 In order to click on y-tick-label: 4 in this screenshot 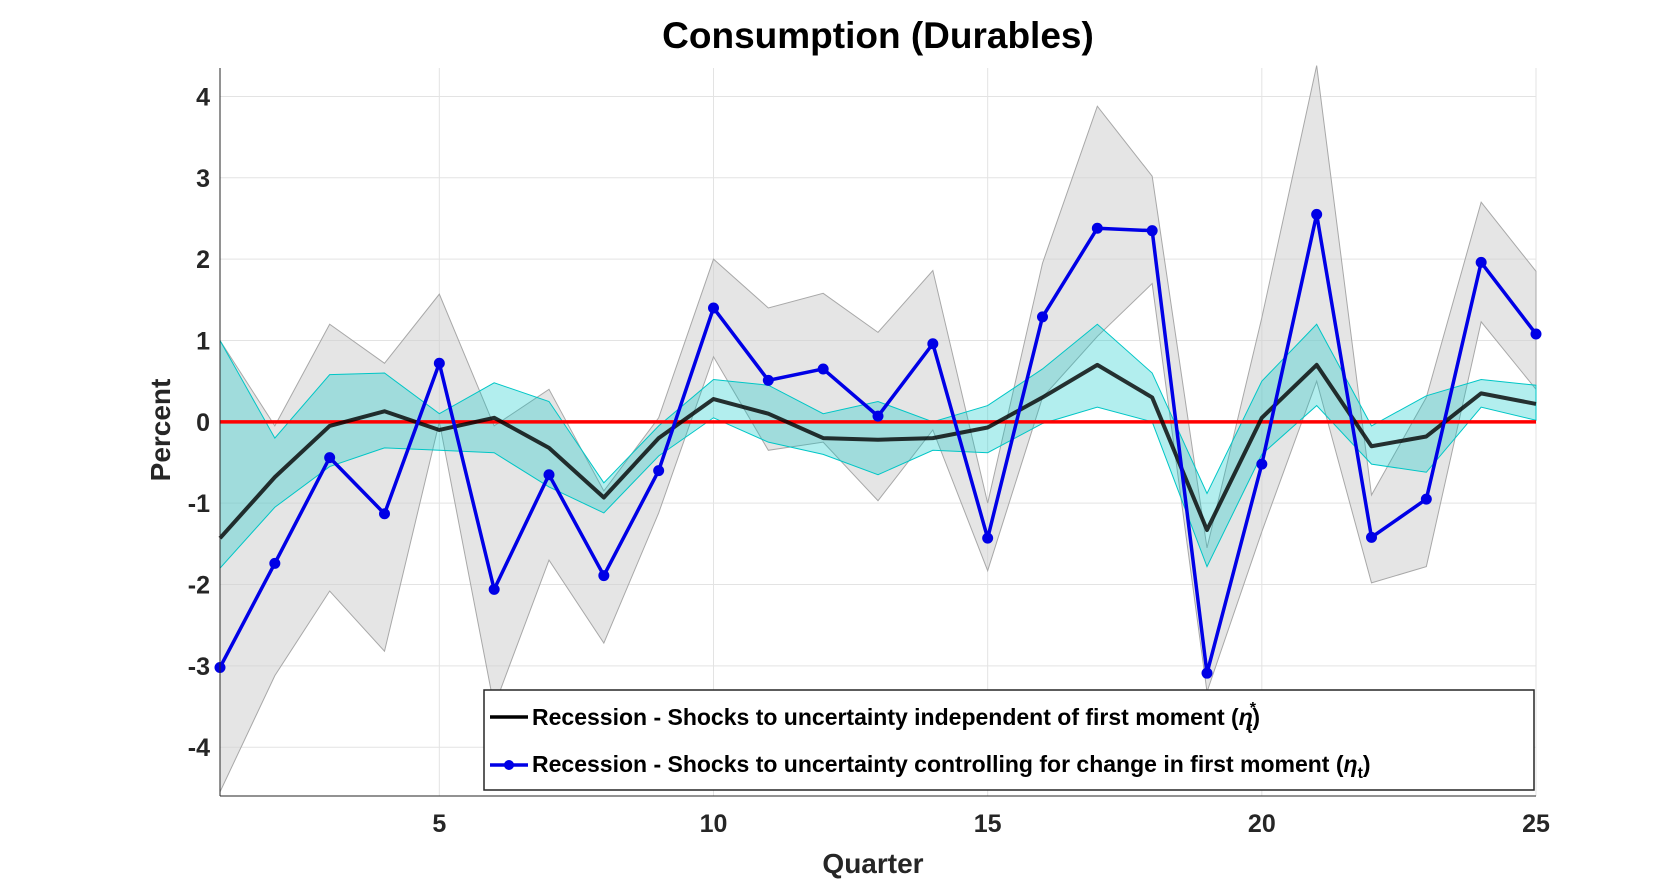, I will do `click(203, 97)`.